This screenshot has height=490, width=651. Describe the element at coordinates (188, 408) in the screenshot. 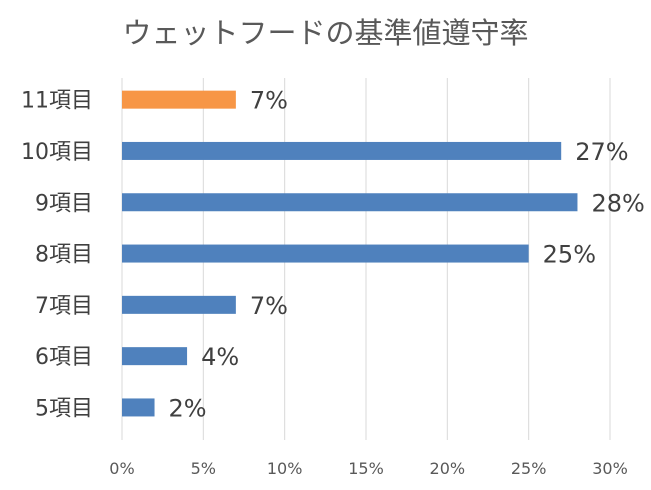

I see `data-label: 2%` at that location.